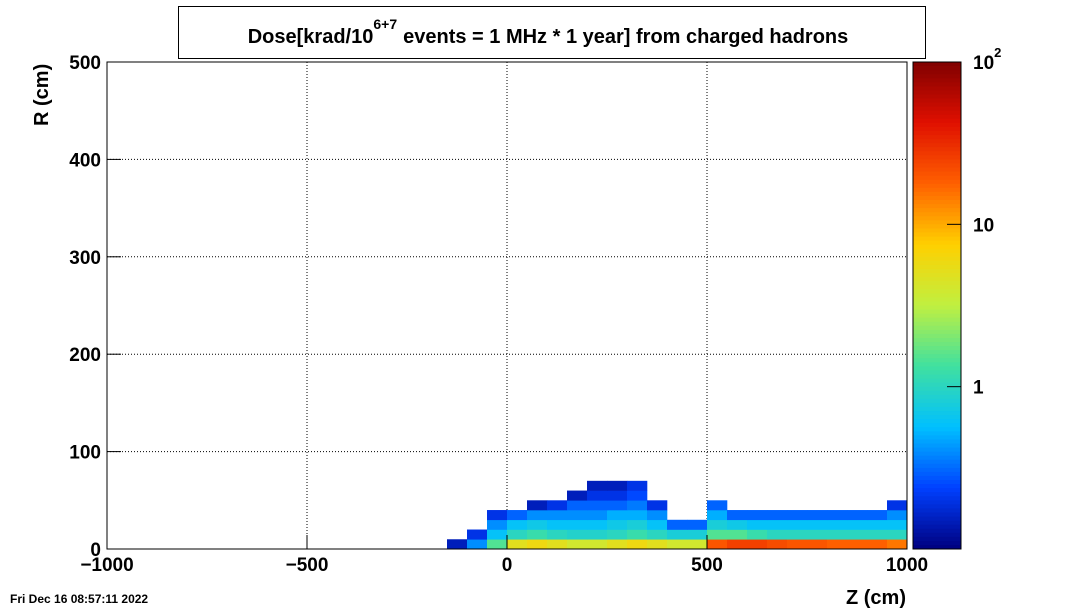  I want to click on x-tick-label: 0, so click(507, 565).